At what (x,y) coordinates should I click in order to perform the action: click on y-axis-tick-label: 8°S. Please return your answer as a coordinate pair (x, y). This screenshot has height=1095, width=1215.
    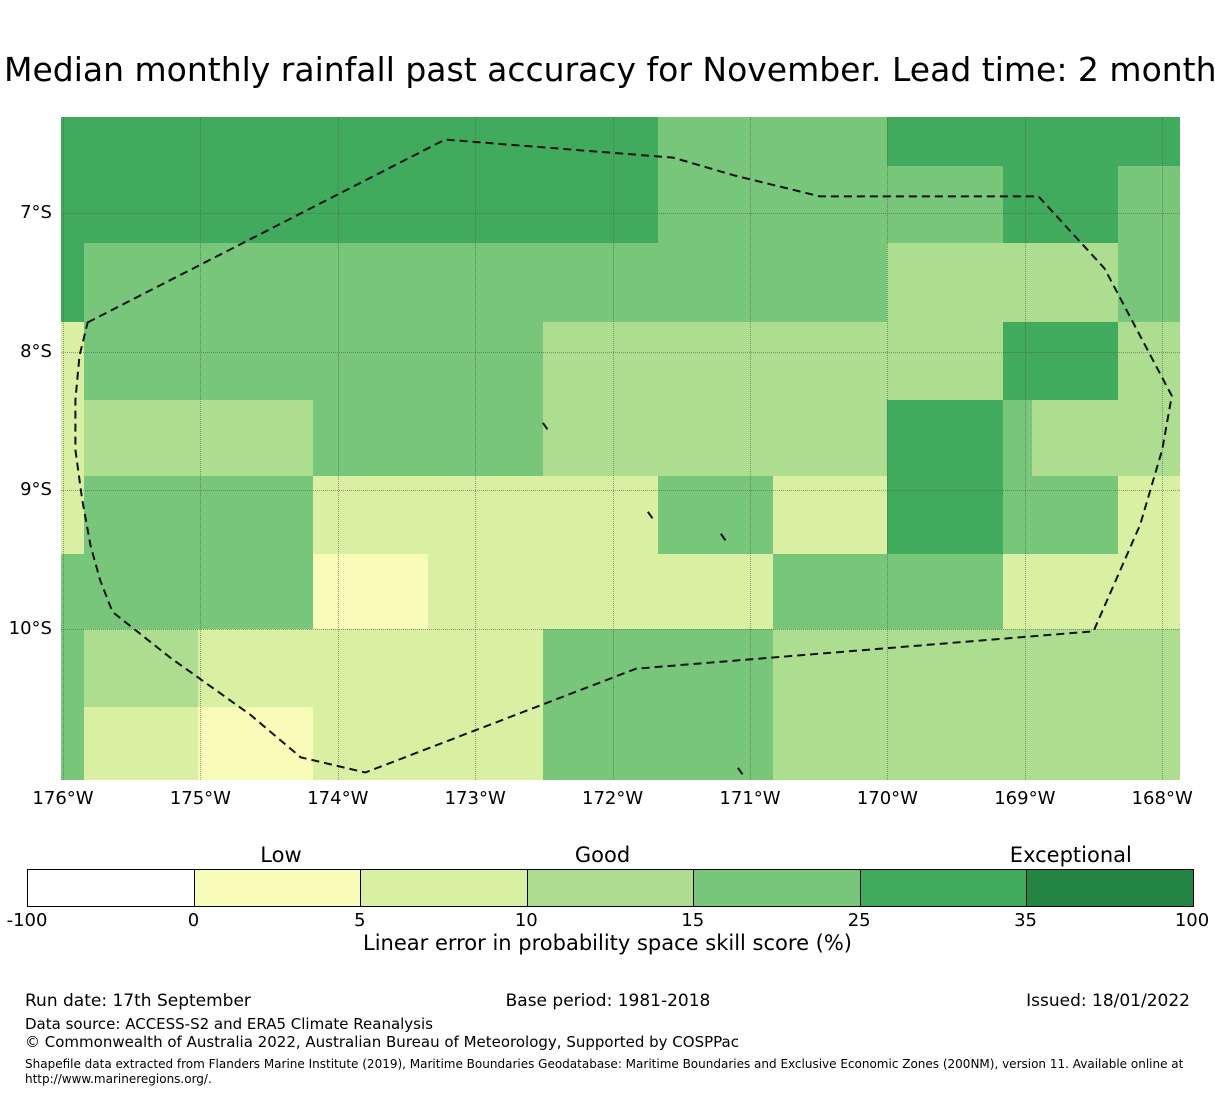
    Looking at the image, I should click on (36, 351).